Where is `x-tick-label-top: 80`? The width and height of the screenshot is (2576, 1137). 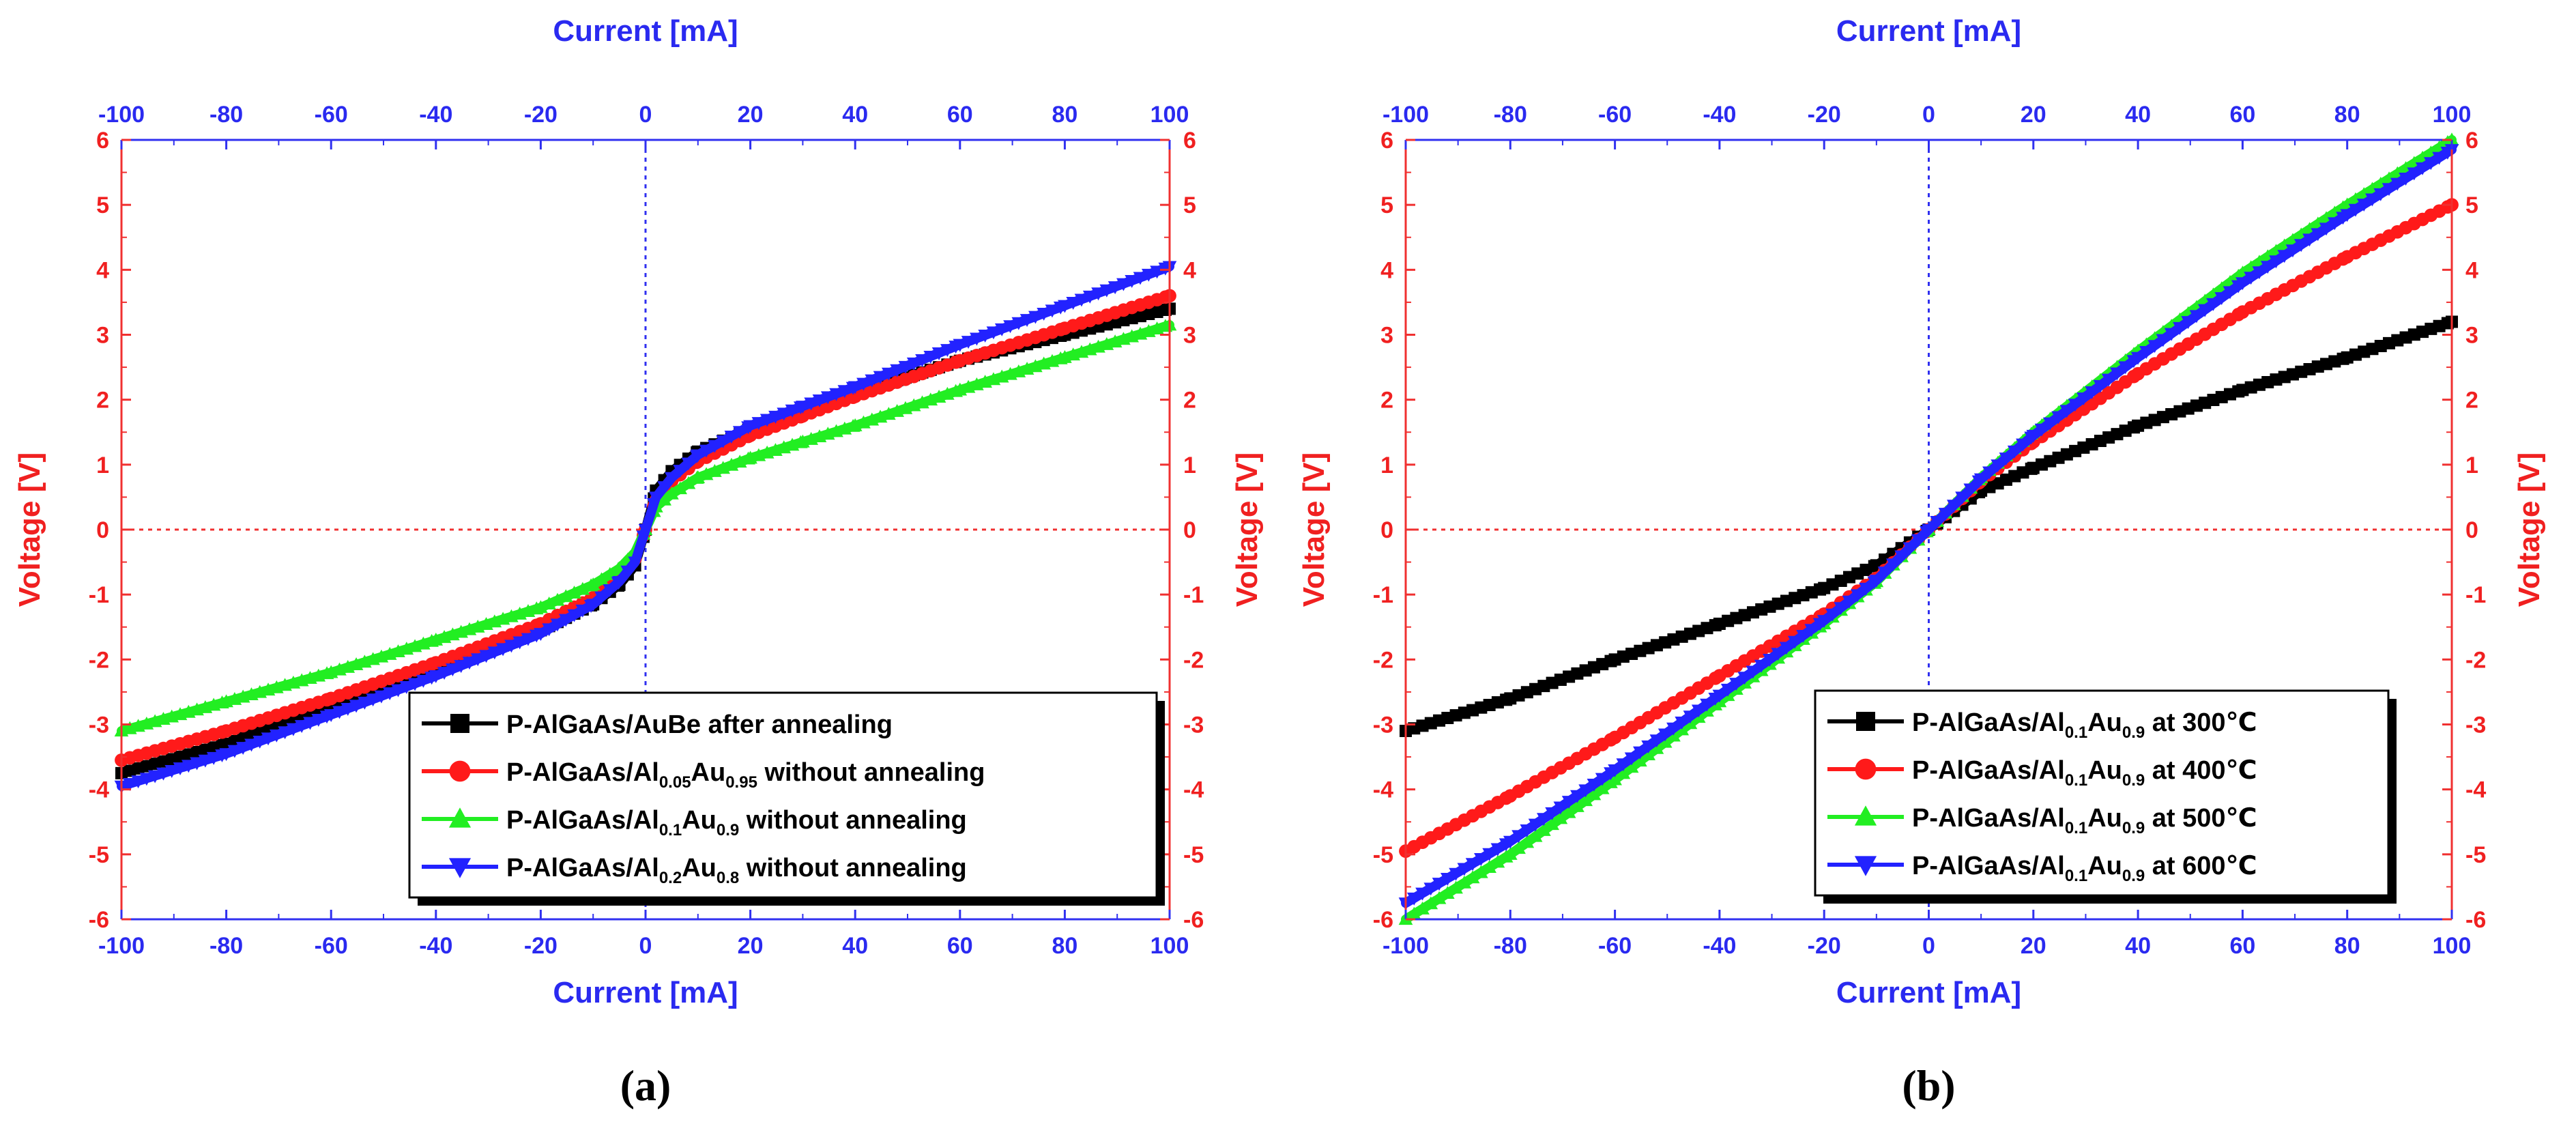 x-tick-label-top: 80 is located at coordinates (1064, 115).